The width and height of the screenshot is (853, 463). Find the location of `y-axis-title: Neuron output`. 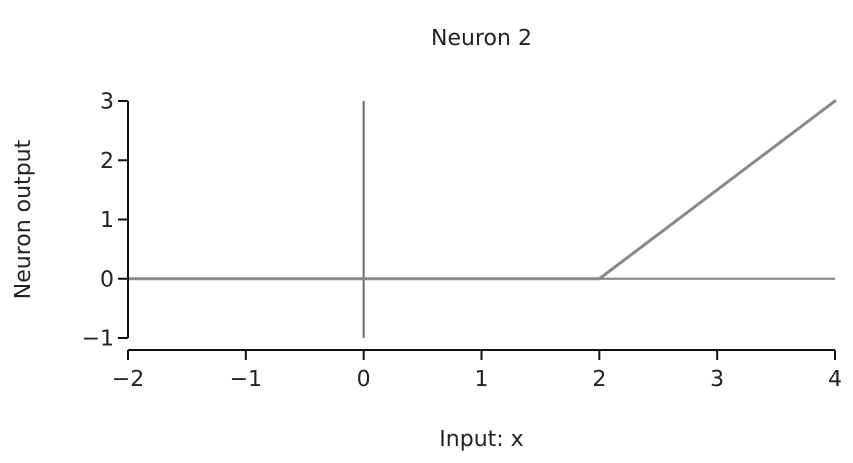

y-axis-title: Neuron output is located at coordinates (23, 219).